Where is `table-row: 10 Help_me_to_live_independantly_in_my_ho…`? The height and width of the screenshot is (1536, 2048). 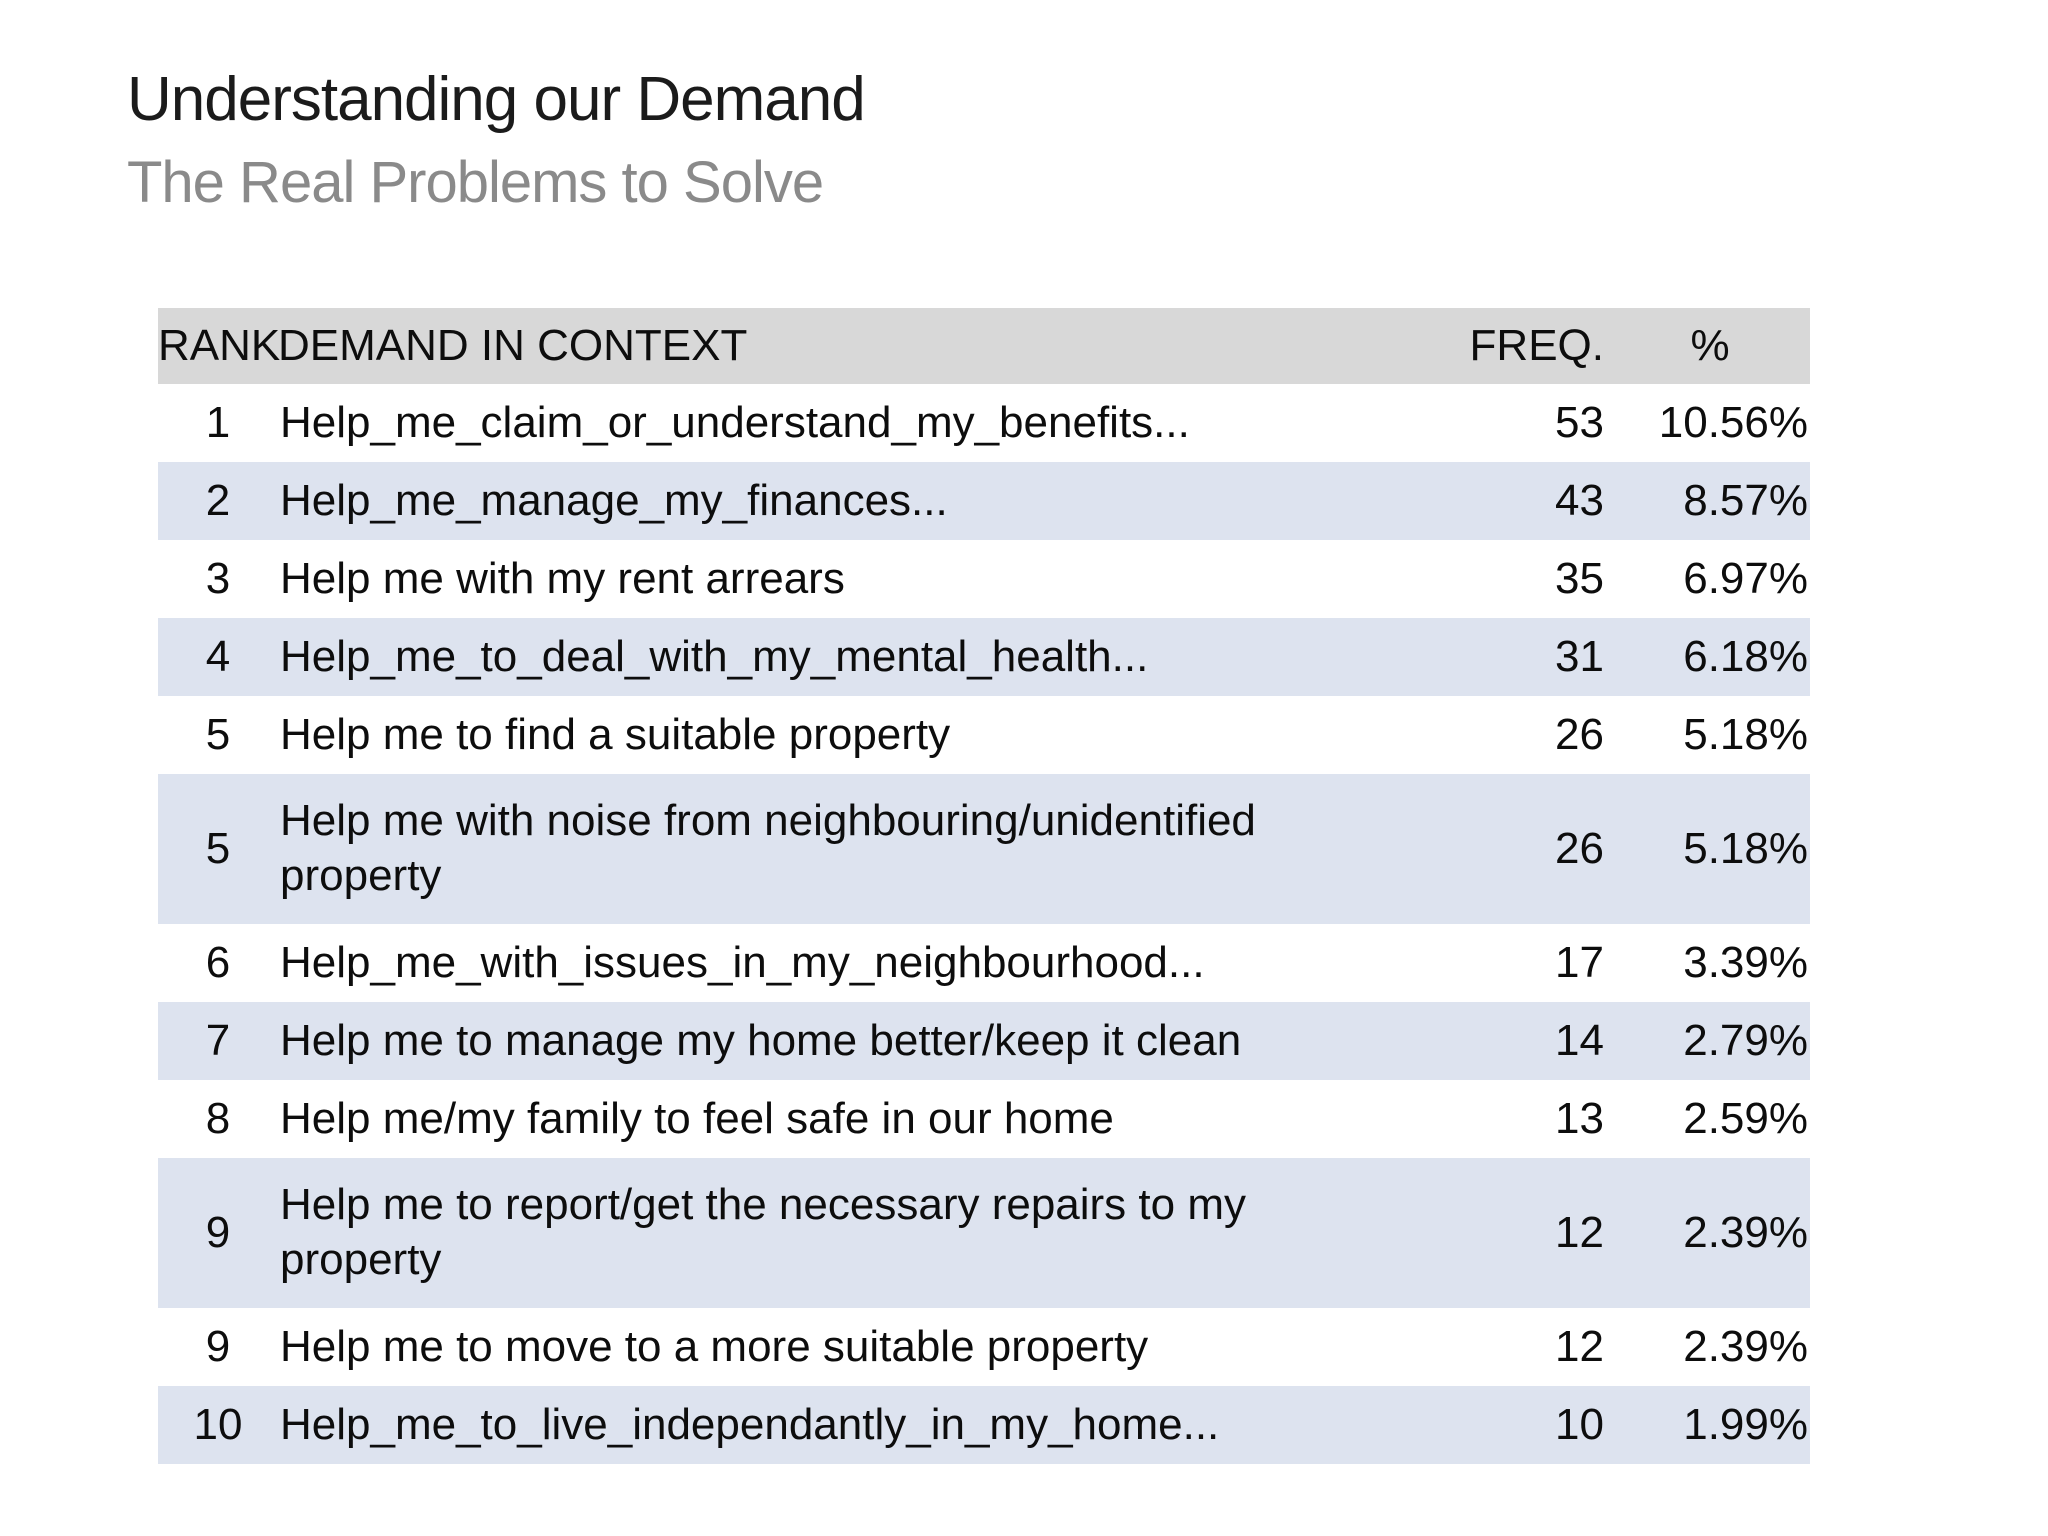
table-row: 10 Help_me_to_live_independantly_in_my_ho… is located at coordinates (984, 1425).